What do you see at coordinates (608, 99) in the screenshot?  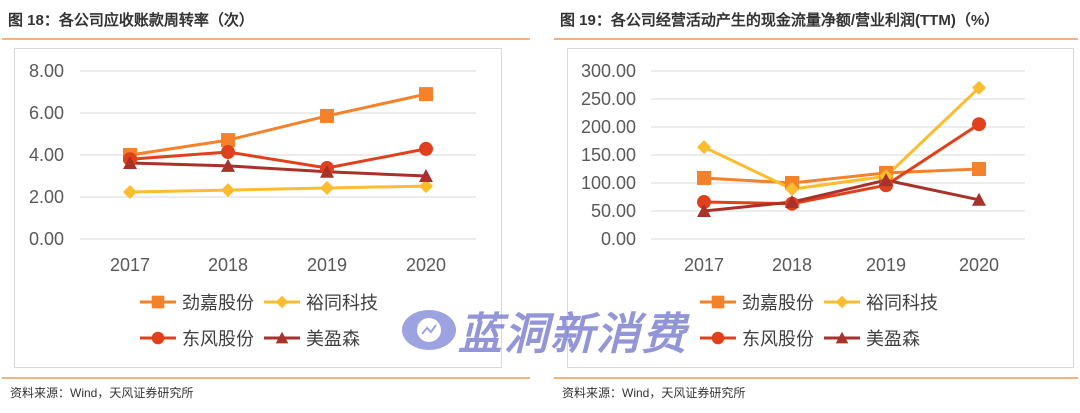 I see `y-tick-label: 250.00` at bounding box center [608, 99].